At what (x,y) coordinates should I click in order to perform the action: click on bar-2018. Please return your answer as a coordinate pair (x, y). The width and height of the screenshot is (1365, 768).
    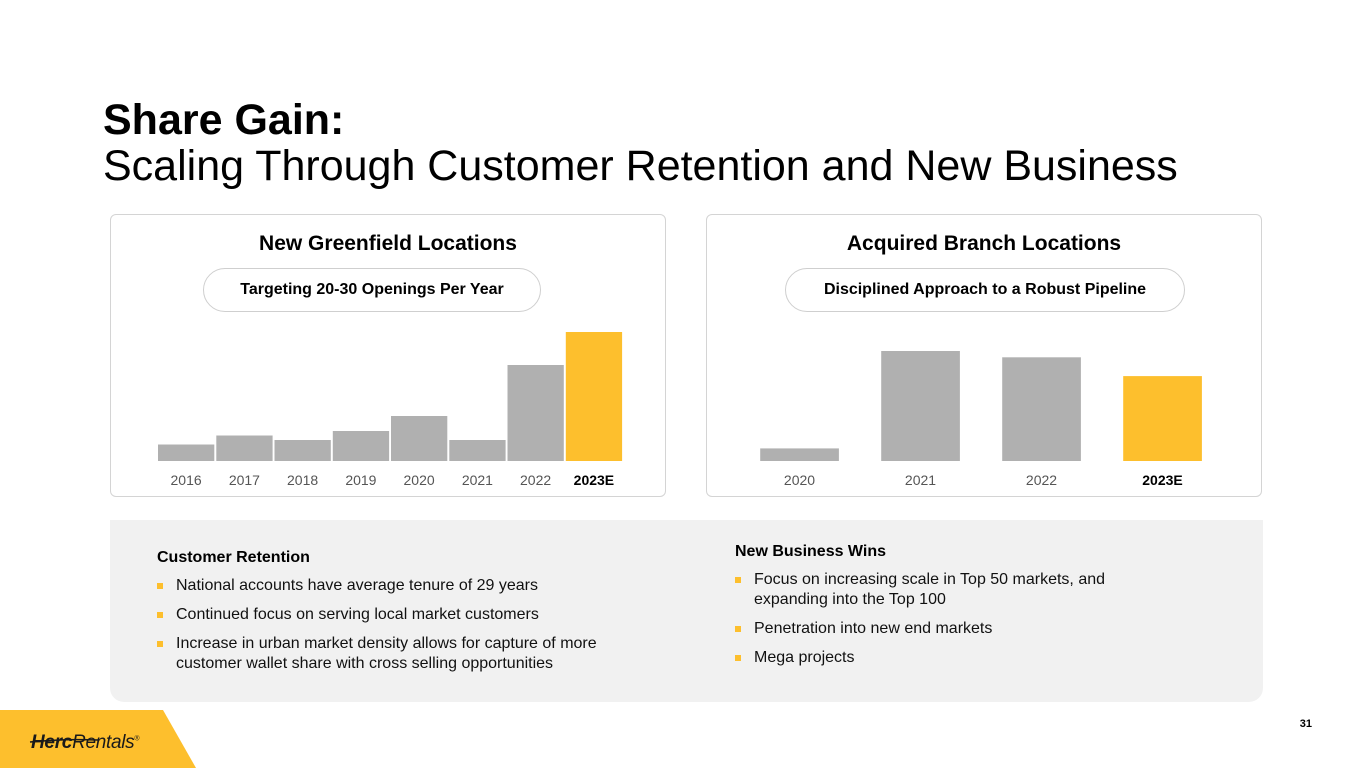
    Looking at the image, I should click on (302, 450).